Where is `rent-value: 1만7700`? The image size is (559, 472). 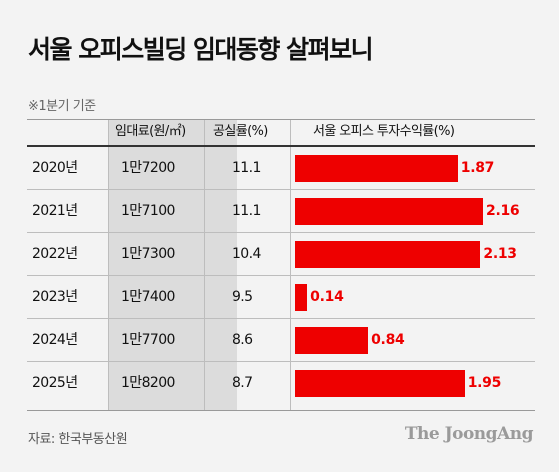
rent-value: 1만7700 is located at coordinates (148, 340).